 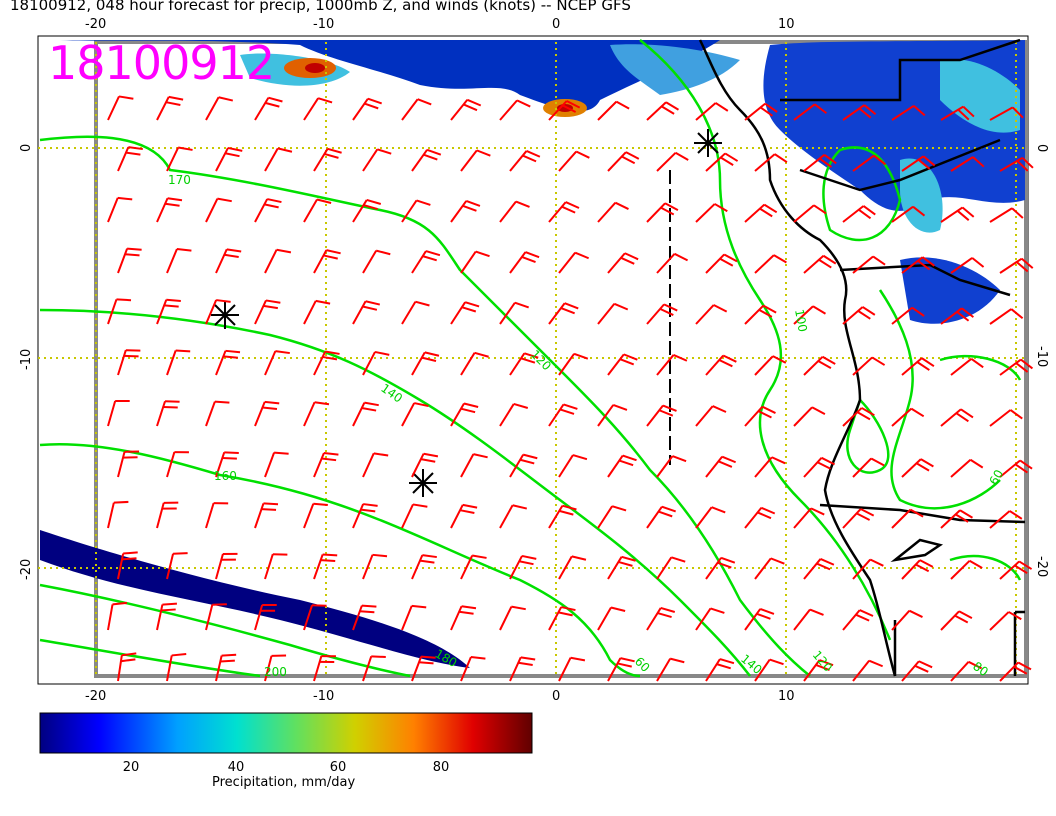 I want to click on date-stamp: 18100912, so click(x=161, y=63).